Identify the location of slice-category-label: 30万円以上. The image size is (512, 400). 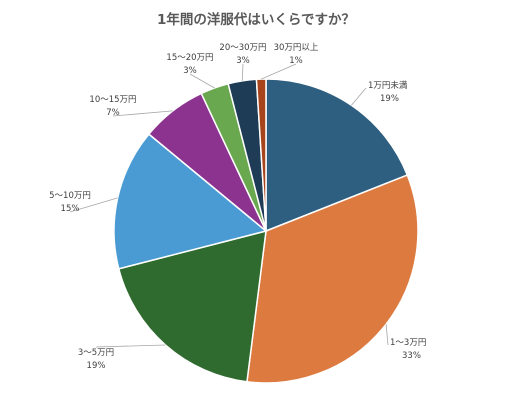
(296, 48).